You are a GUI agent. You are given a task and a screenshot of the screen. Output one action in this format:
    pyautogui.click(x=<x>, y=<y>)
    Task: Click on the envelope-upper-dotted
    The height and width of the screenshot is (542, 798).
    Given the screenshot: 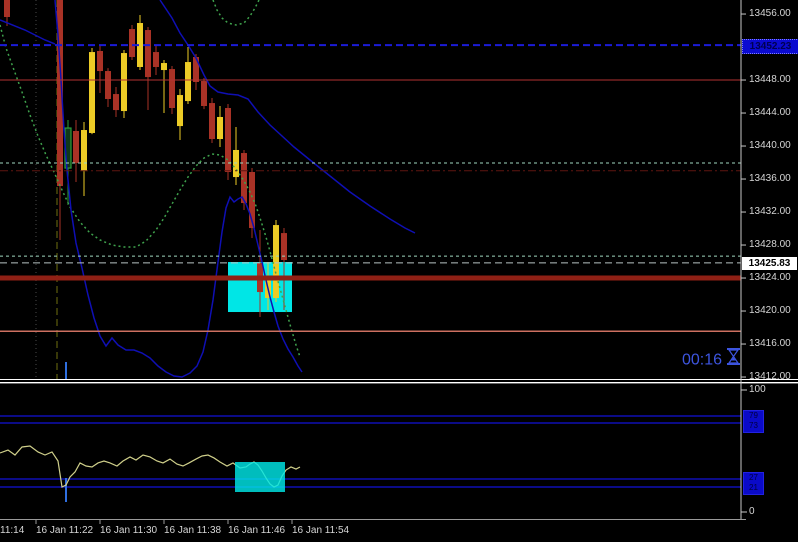 What is the action you would take?
    pyautogui.click(x=236, y=13)
    